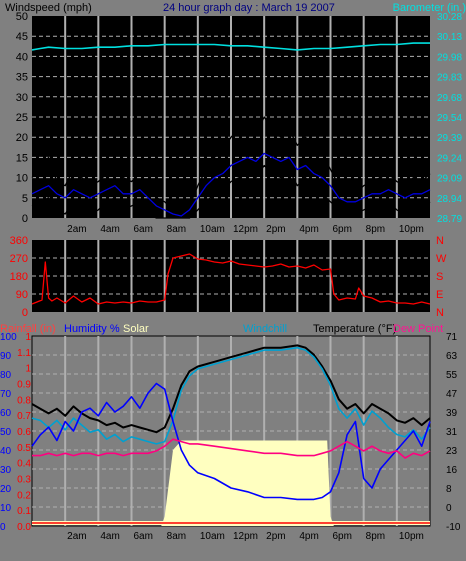 The image size is (466, 561). What do you see at coordinates (22, 295) in the screenshot?
I see `direction-tick-label: 90` at bounding box center [22, 295].